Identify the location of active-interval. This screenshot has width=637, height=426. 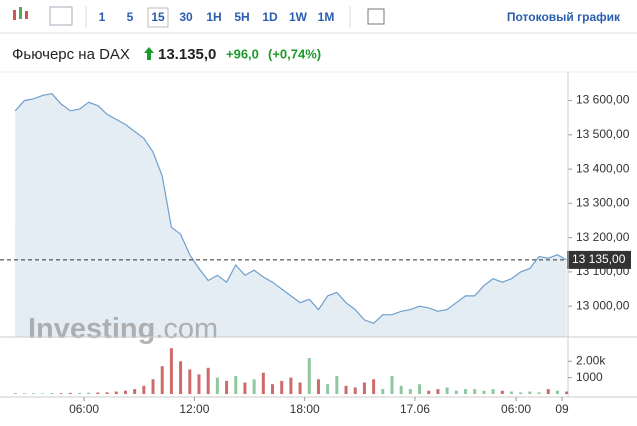
(158, 17).